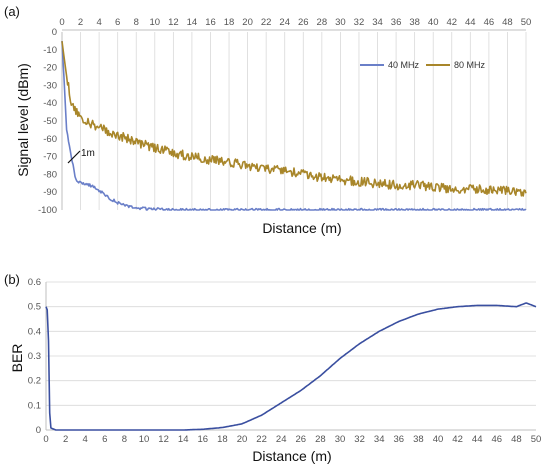 The width and height of the screenshot is (550, 468). I want to click on y-tick-label: -80, so click(50, 174).